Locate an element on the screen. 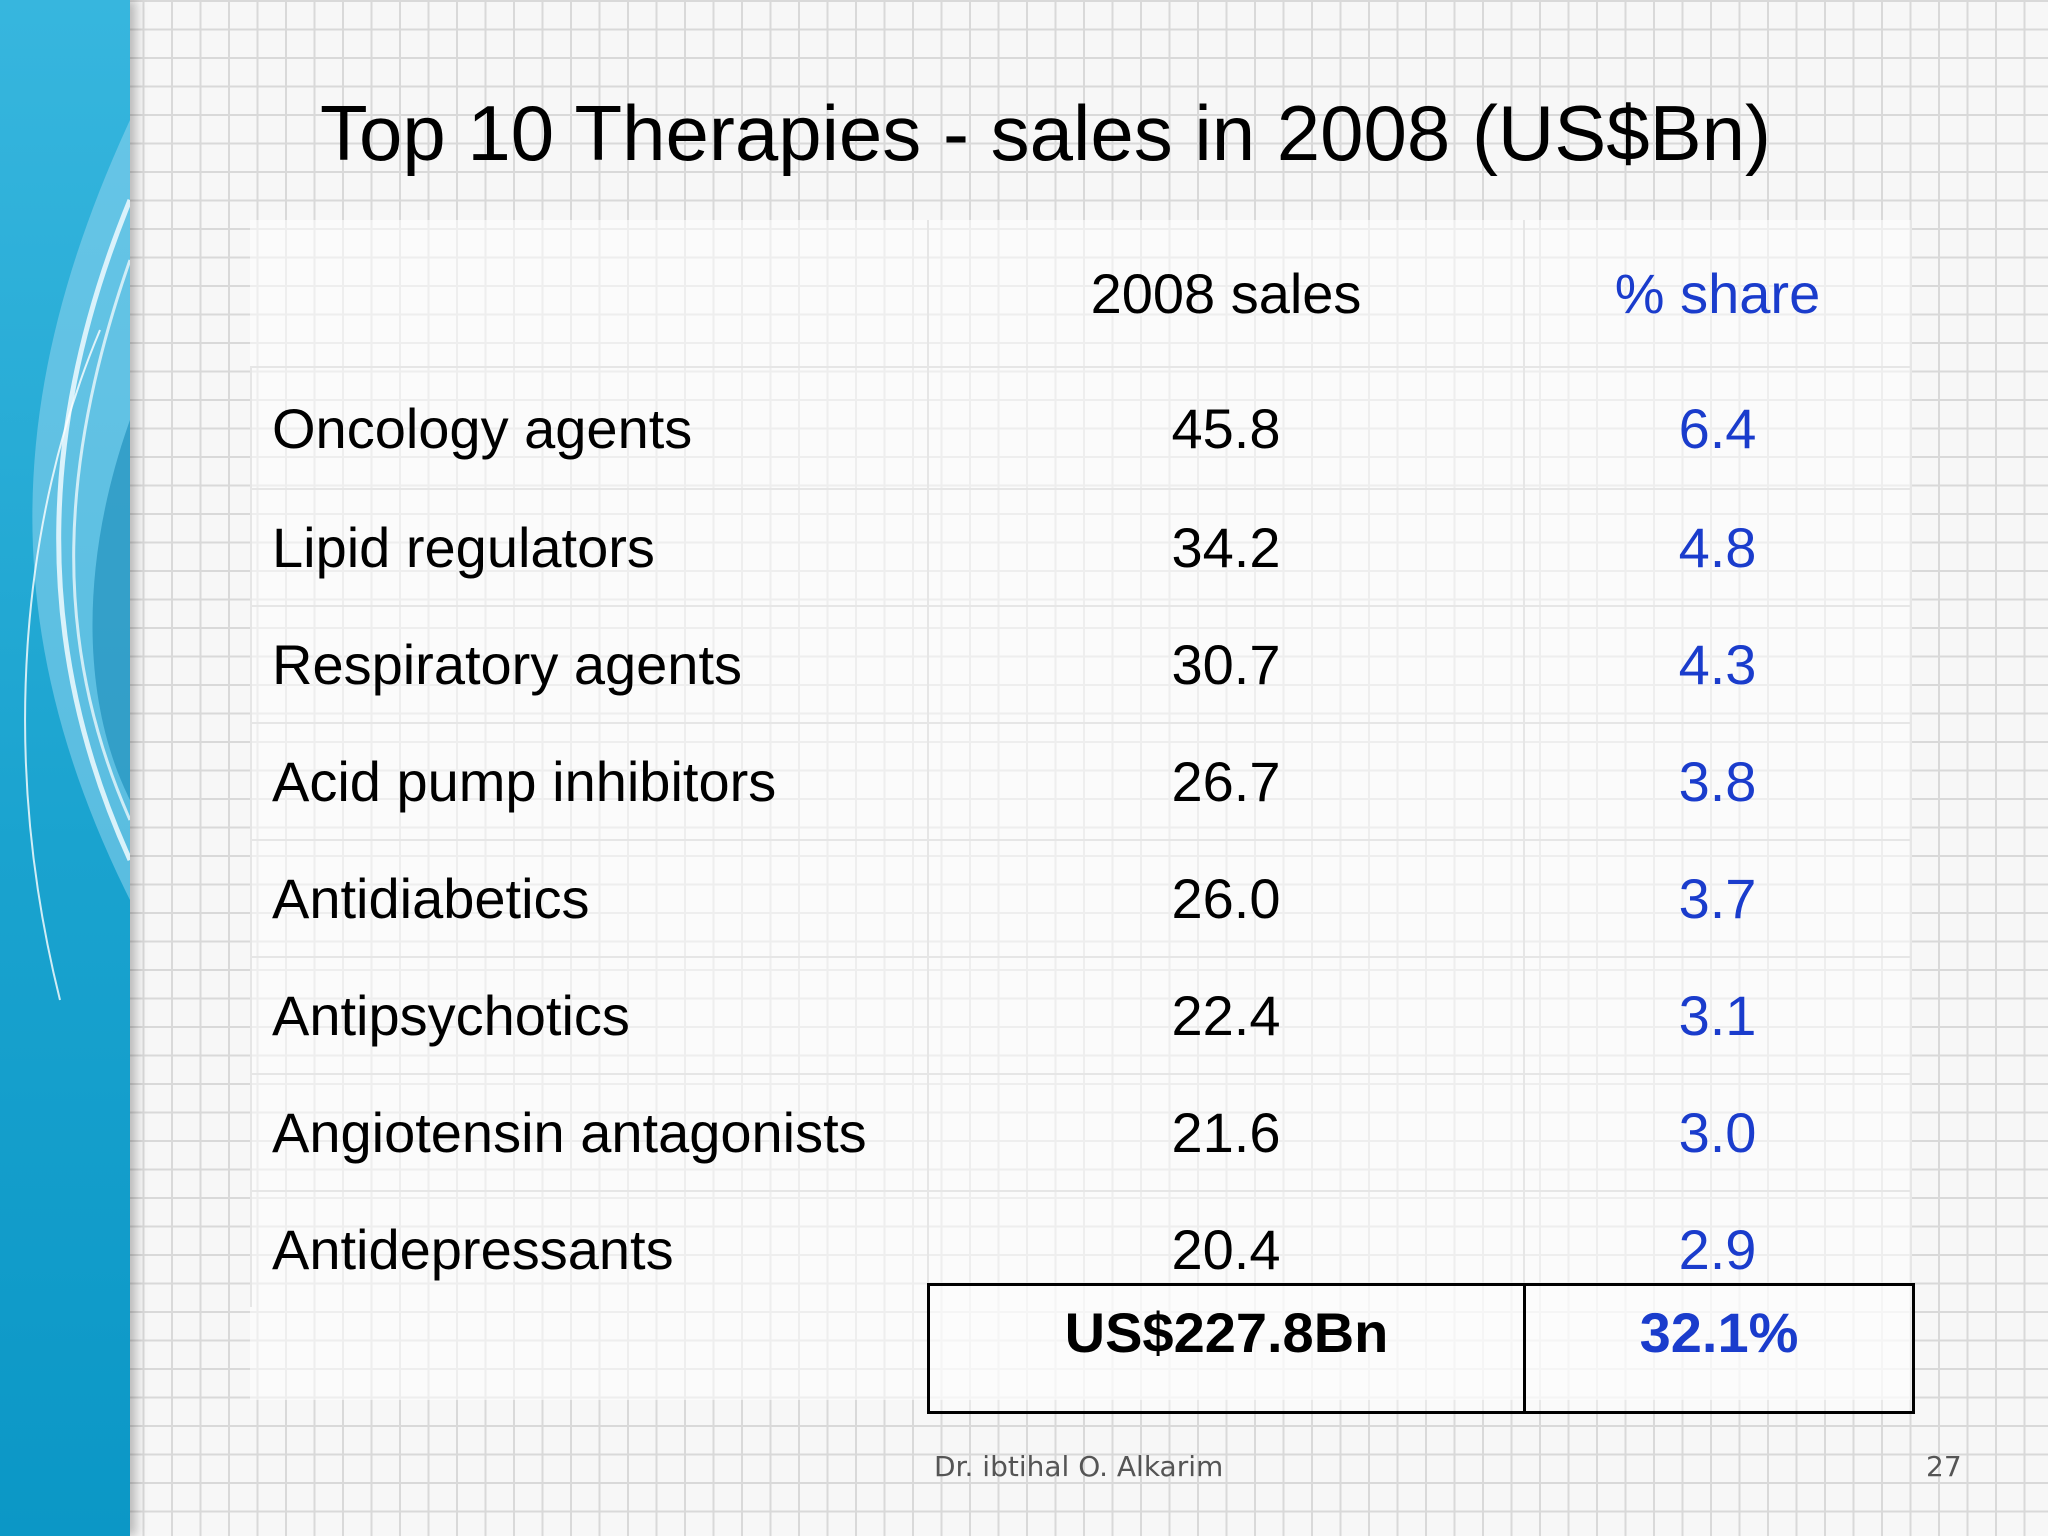 This screenshot has height=1536, width=2048. table-row: Antipsychotics 22.4 3.1 is located at coordinates (1081, 1015).